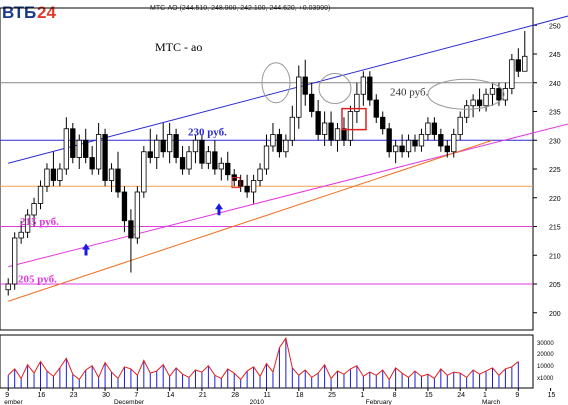  Describe the element at coordinates (555, 55) in the screenshot. I see `y-axis-tick-label: 245` at that location.